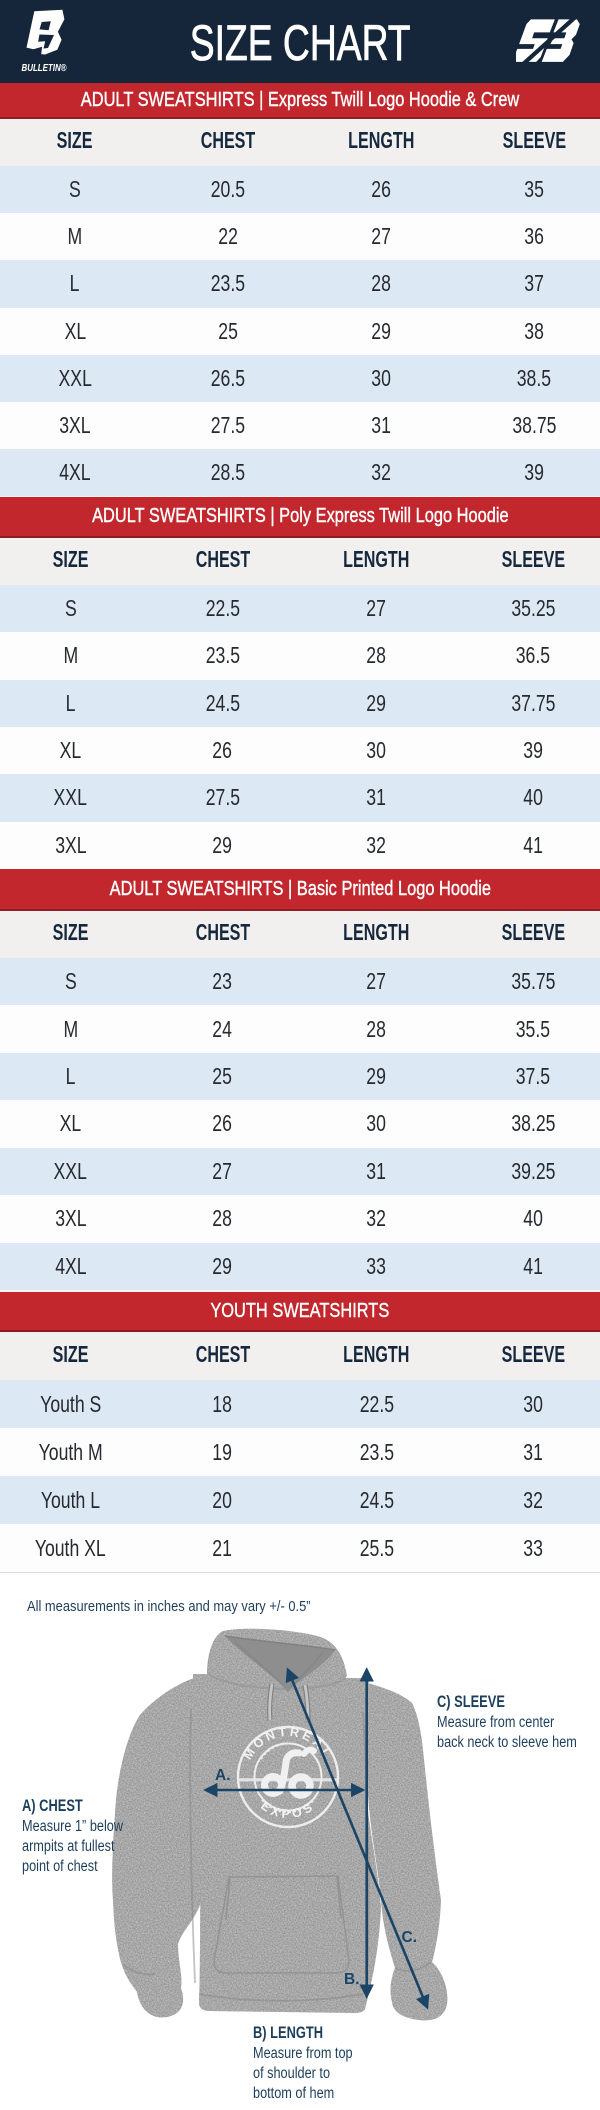 The image size is (600, 2110). What do you see at coordinates (44, 68) in the screenshot?
I see `svg-text: BULLETIN®` at bounding box center [44, 68].